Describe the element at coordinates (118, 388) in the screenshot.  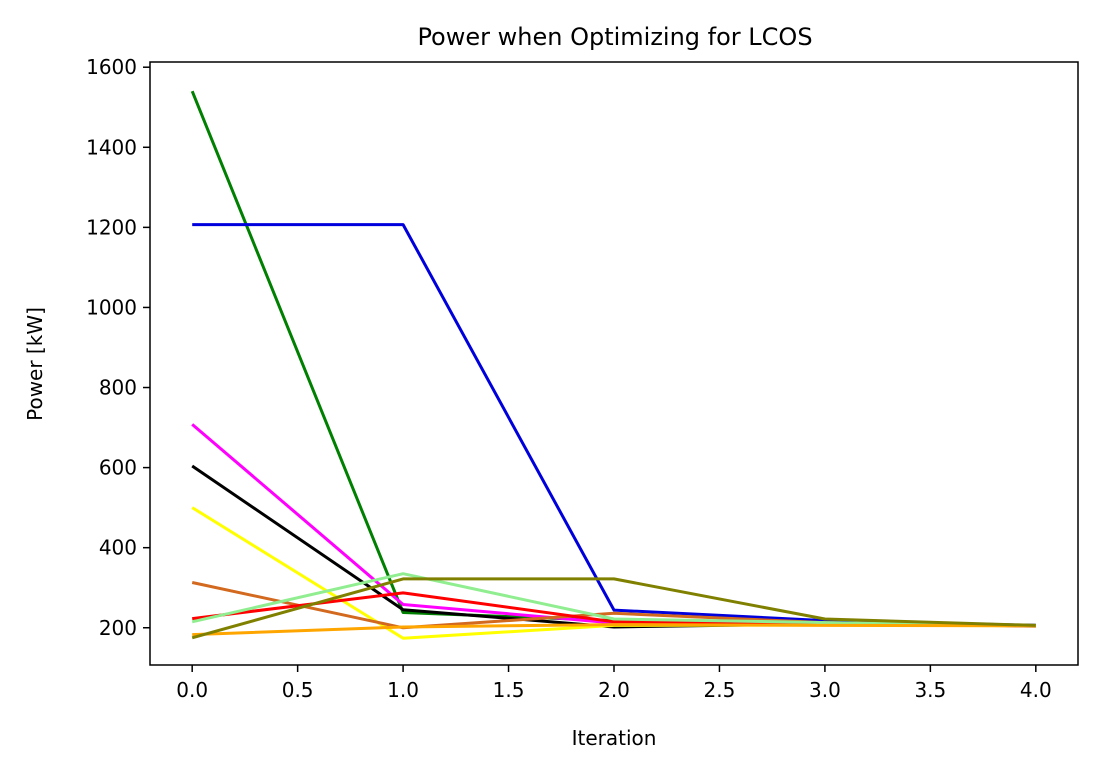
I see `y-tick-label: 800` at that location.